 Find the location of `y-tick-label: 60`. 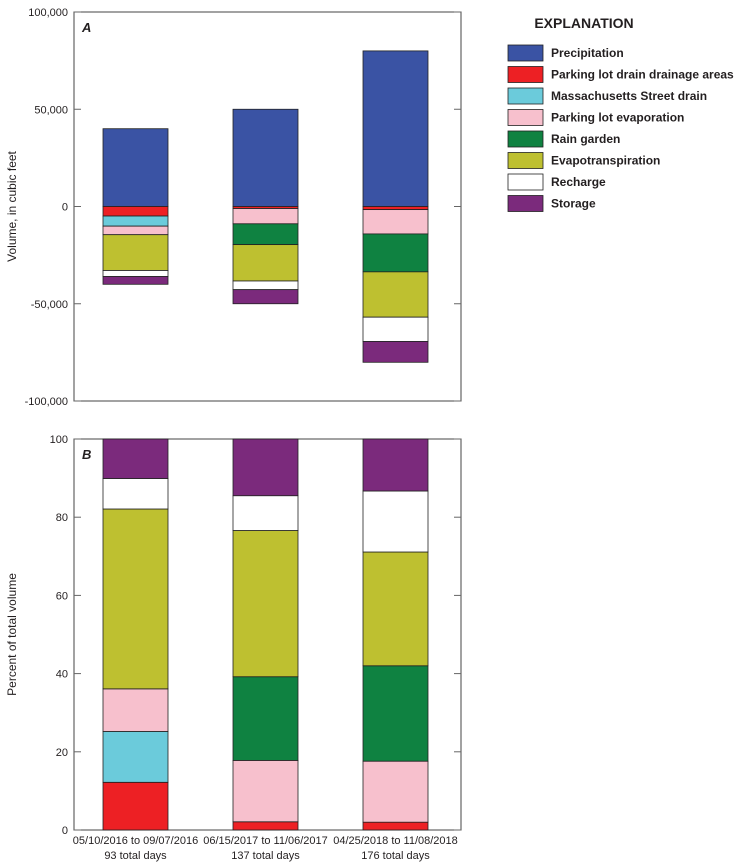

y-tick-label: 60 is located at coordinates (62, 596).